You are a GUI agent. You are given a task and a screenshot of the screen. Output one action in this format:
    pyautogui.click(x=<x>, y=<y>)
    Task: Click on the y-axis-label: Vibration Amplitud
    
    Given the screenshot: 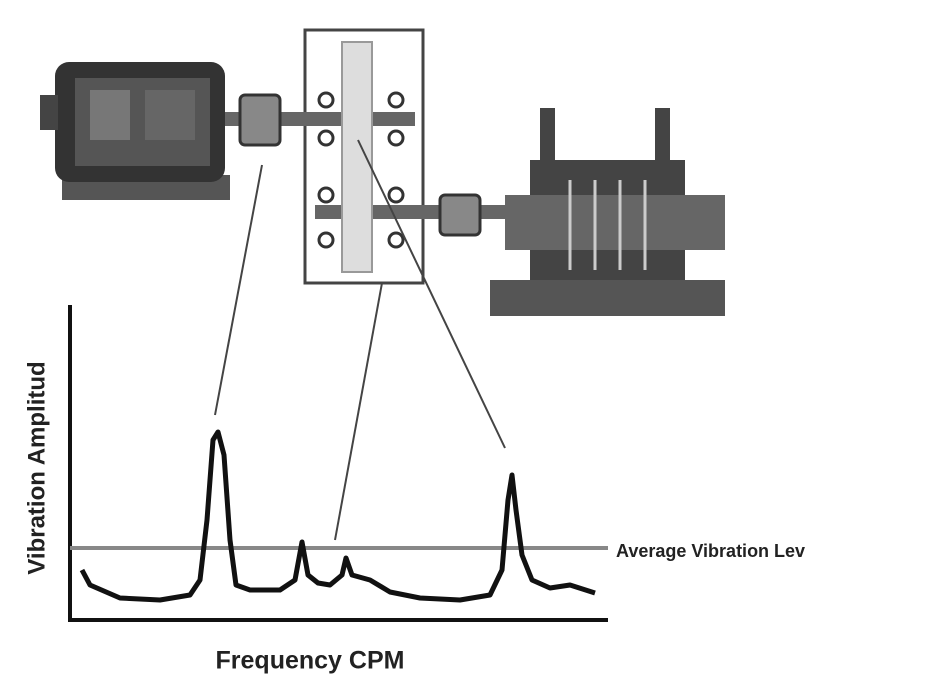 What is the action you would take?
    pyautogui.click(x=36, y=467)
    